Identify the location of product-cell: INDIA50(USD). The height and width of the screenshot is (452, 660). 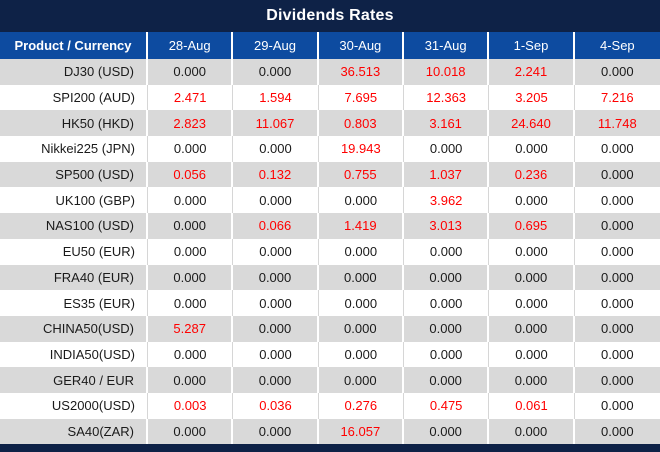
(74, 354).